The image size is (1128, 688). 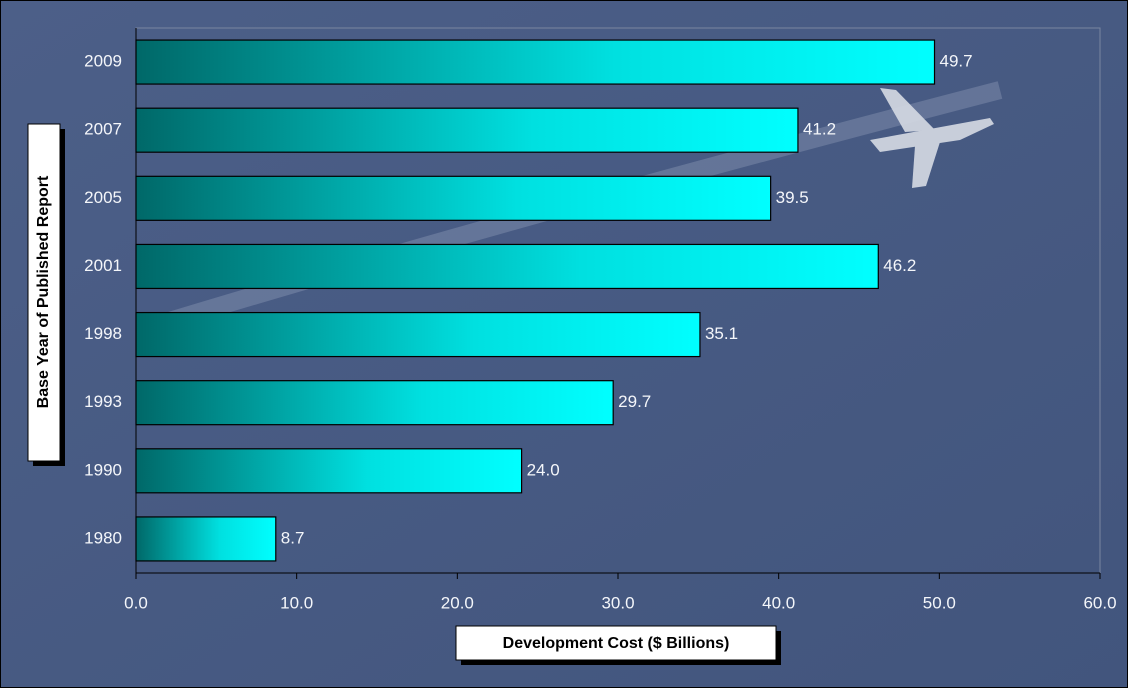 I want to click on x-tick-label: 0.0, so click(x=136, y=602).